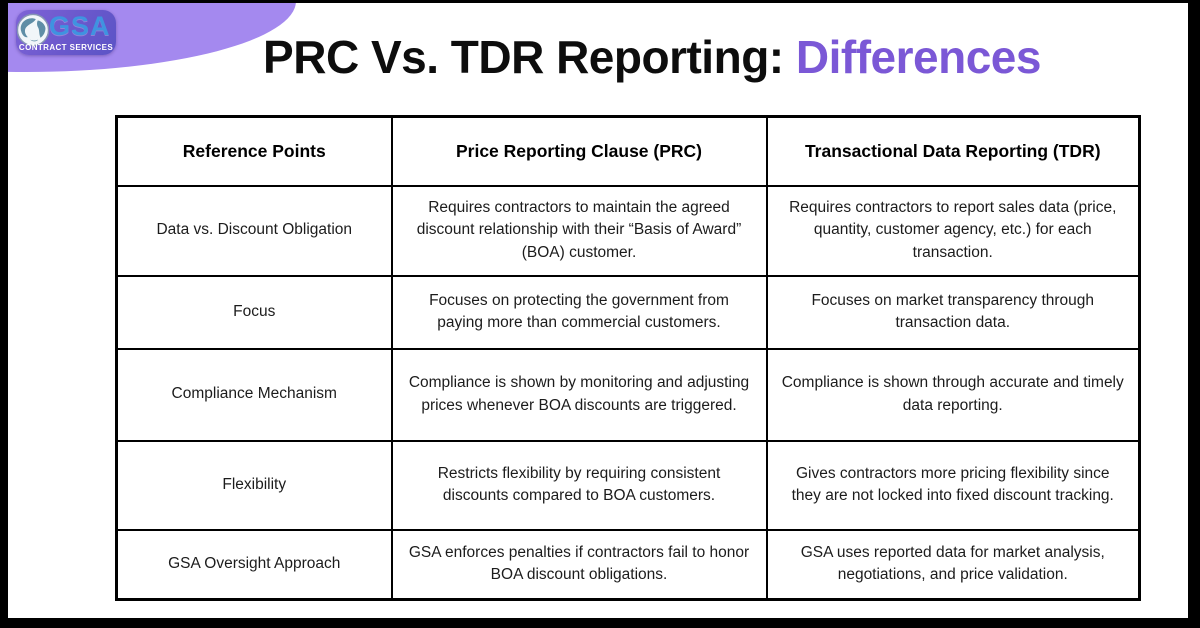 The height and width of the screenshot is (628, 1200). I want to click on header-prc: Price Reporting Clause (PRC), so click(579, 151).